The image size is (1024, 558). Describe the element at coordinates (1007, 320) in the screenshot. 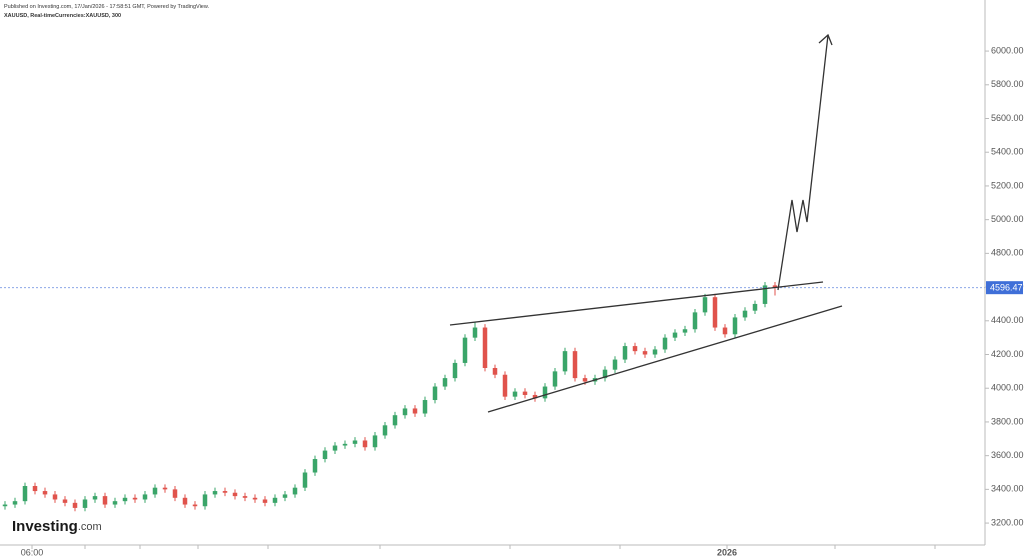

I see `y-tick-label: 4400.00` at that location.